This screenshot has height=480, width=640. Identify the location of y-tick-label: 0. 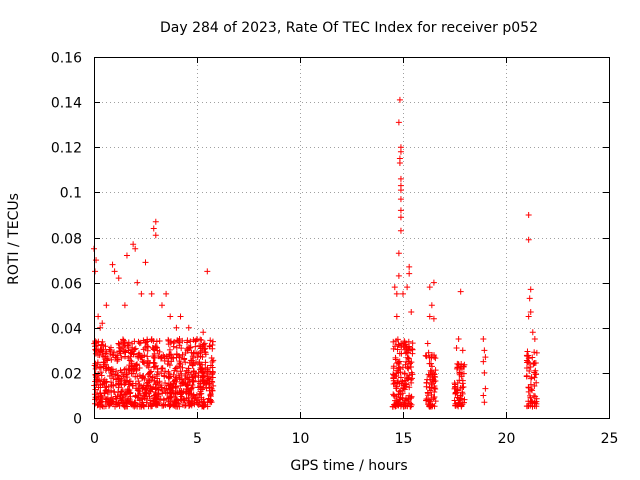
(77, 420).